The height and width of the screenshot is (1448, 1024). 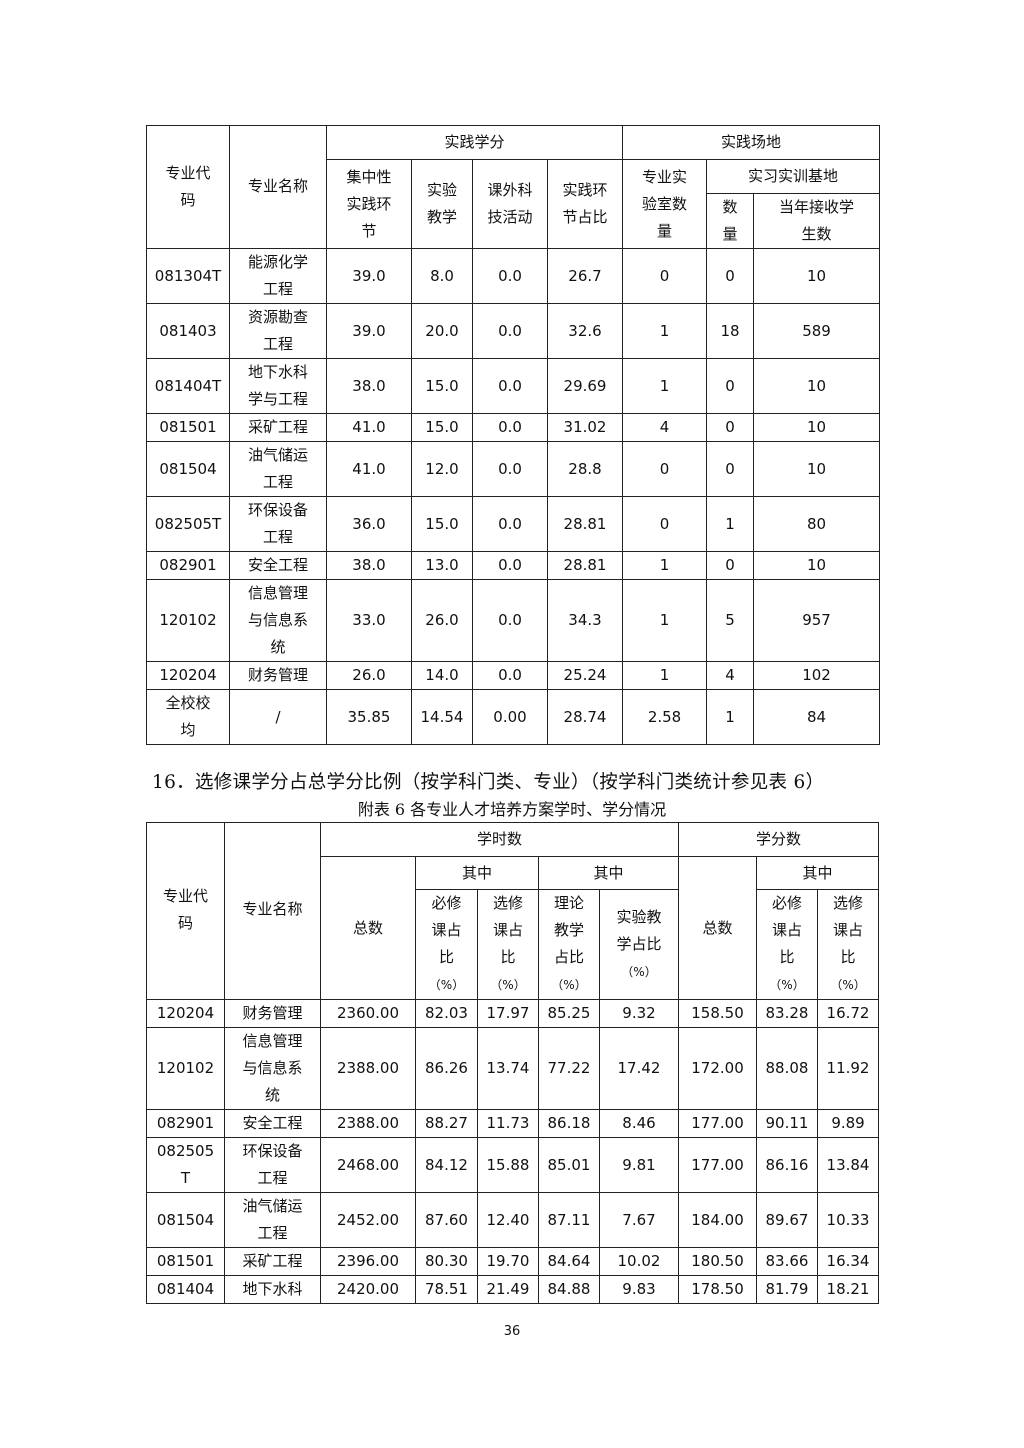 I want to click on cell-name: 地下水科, so click(x=272, y=1289).